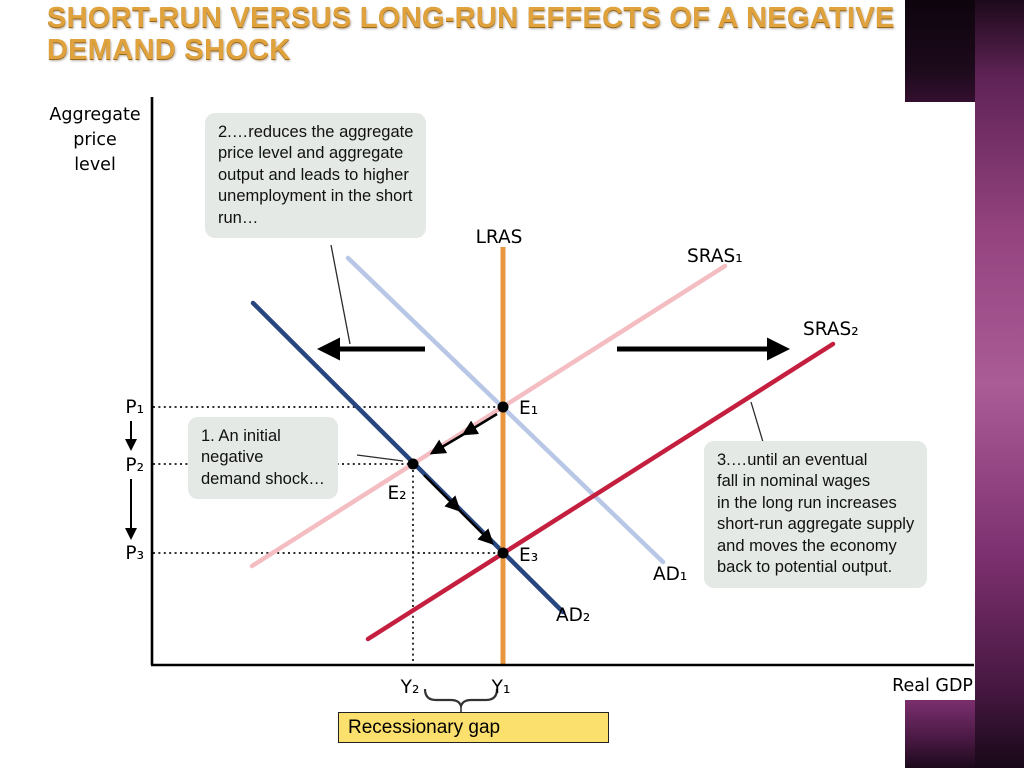 This screenshot has width=1024, height=768. Describe the element at coordinates (670, 574) in the screenshot. I see `ad1-label: AD₁` at that location.